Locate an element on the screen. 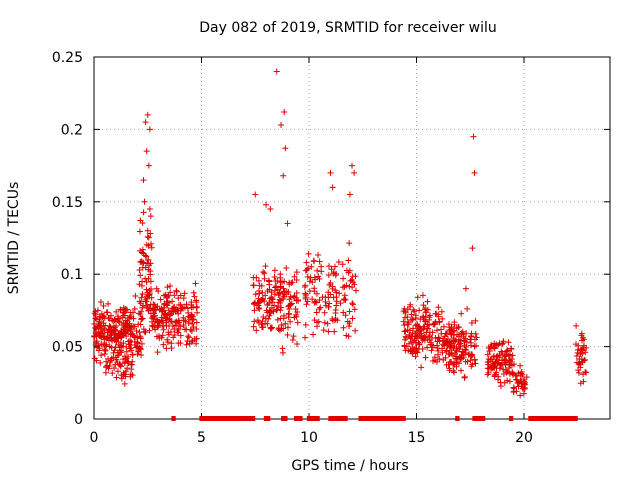 The width and height of the screenshot is (640, 480). x-tick-label: 20 is located at coordinates (524, 438).